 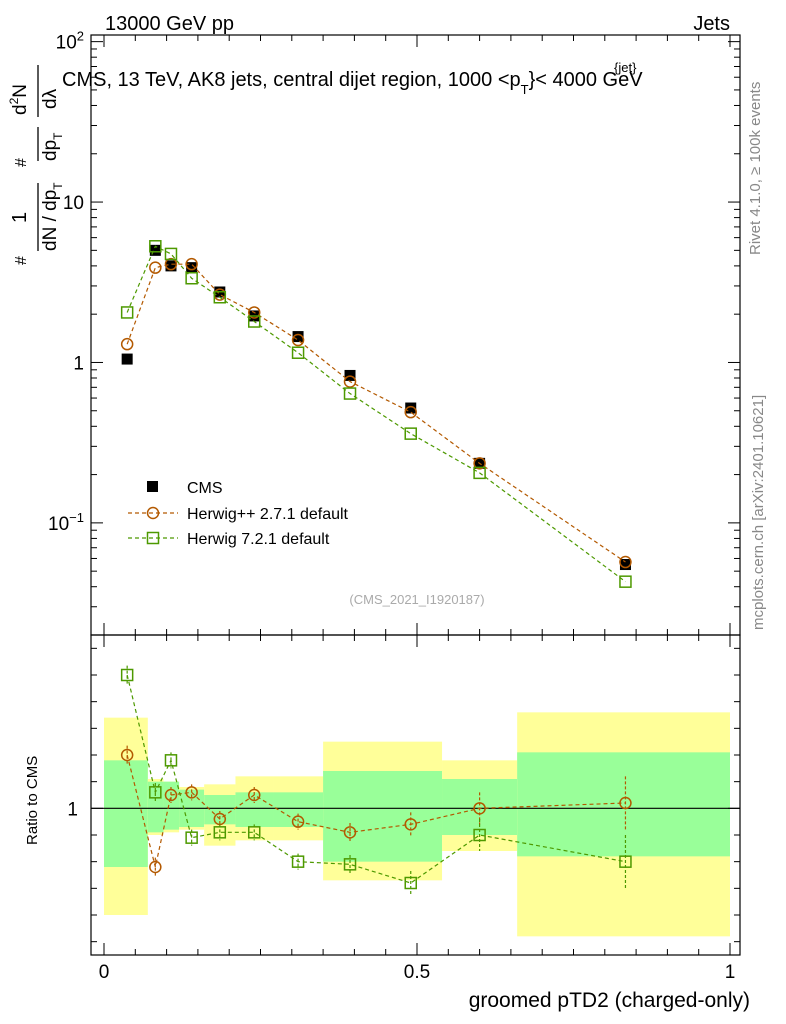 I want to click on ylabel-one: 1, so click(x=20, y=217).